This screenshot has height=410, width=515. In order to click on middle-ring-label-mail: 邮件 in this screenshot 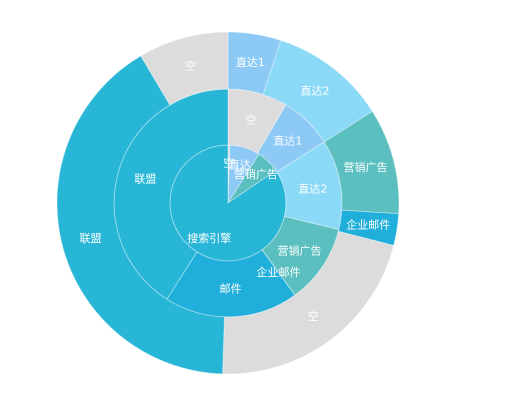, I will do `click(231, 288)`.